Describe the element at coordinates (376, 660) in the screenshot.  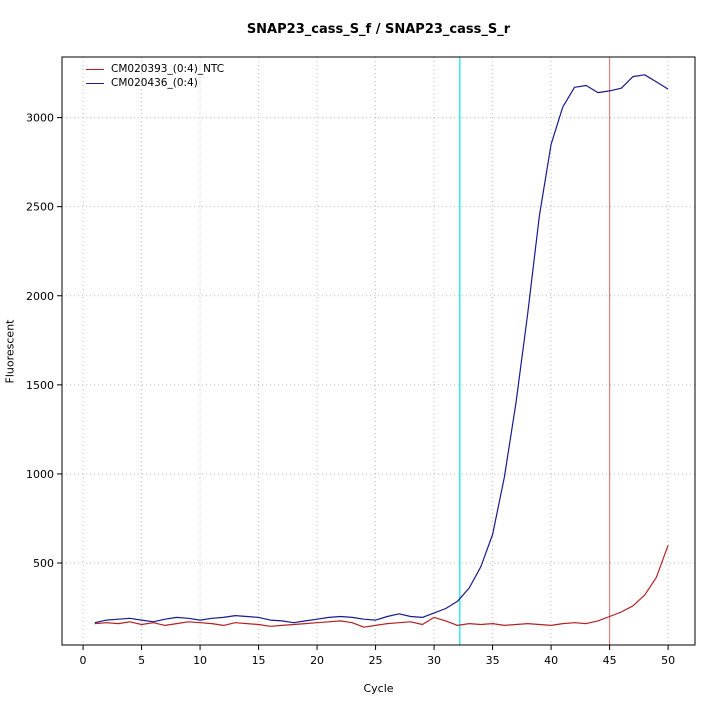
I see `x-tick-label: 25` at that location.